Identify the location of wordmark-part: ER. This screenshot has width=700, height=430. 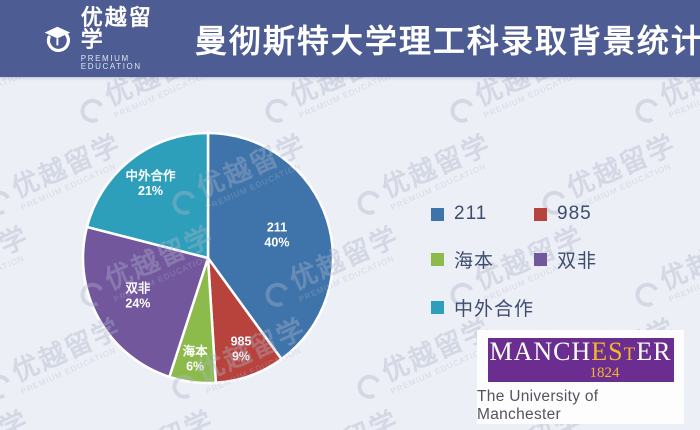
(654, 351).